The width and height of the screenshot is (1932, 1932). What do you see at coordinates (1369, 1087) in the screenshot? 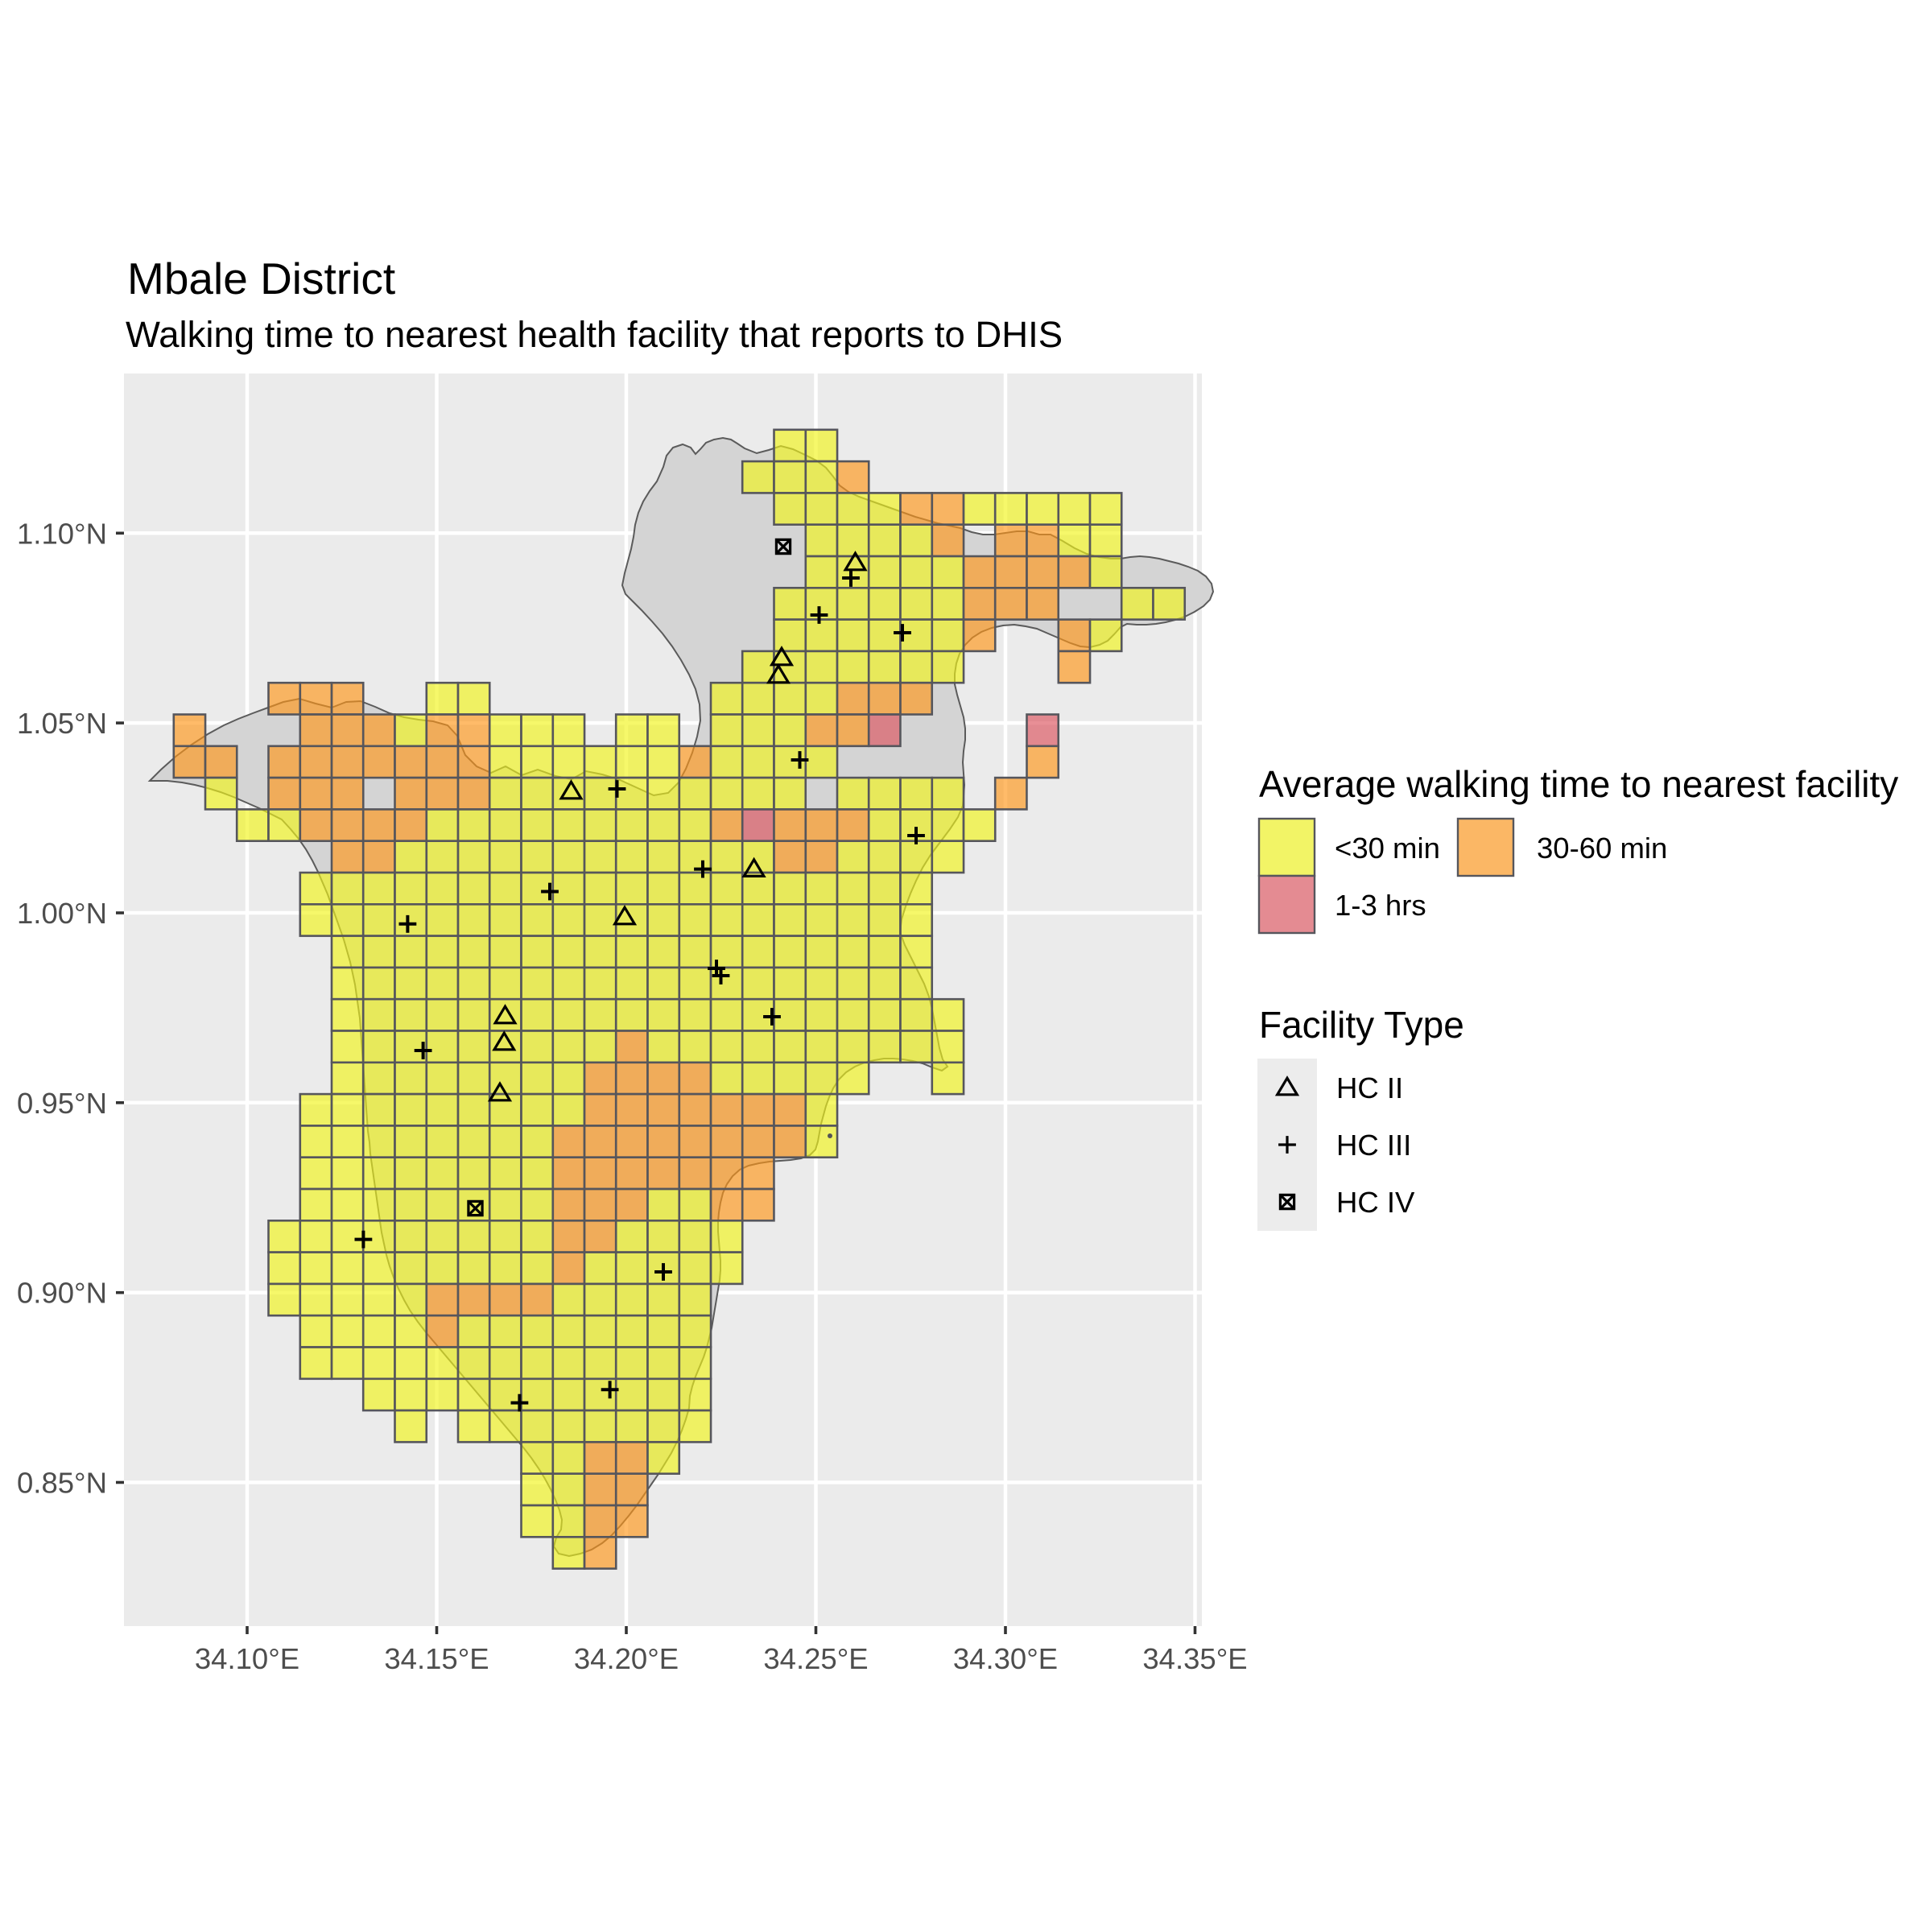
I see `svg-text: HC II` at bounding box center [1369, 1087].